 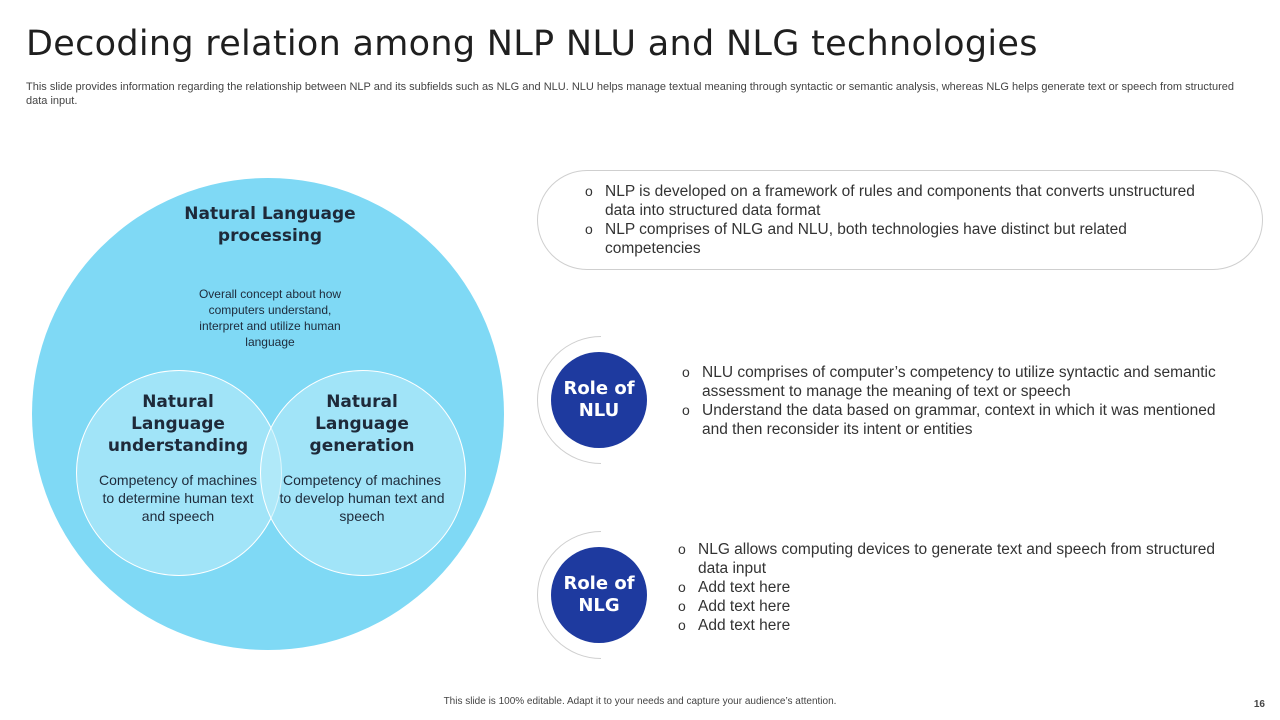 What do you see at coordinates (362, 424) in the screenshot?
I see `nlg-title: Natural Language generation` at bounding box center [362, 424].